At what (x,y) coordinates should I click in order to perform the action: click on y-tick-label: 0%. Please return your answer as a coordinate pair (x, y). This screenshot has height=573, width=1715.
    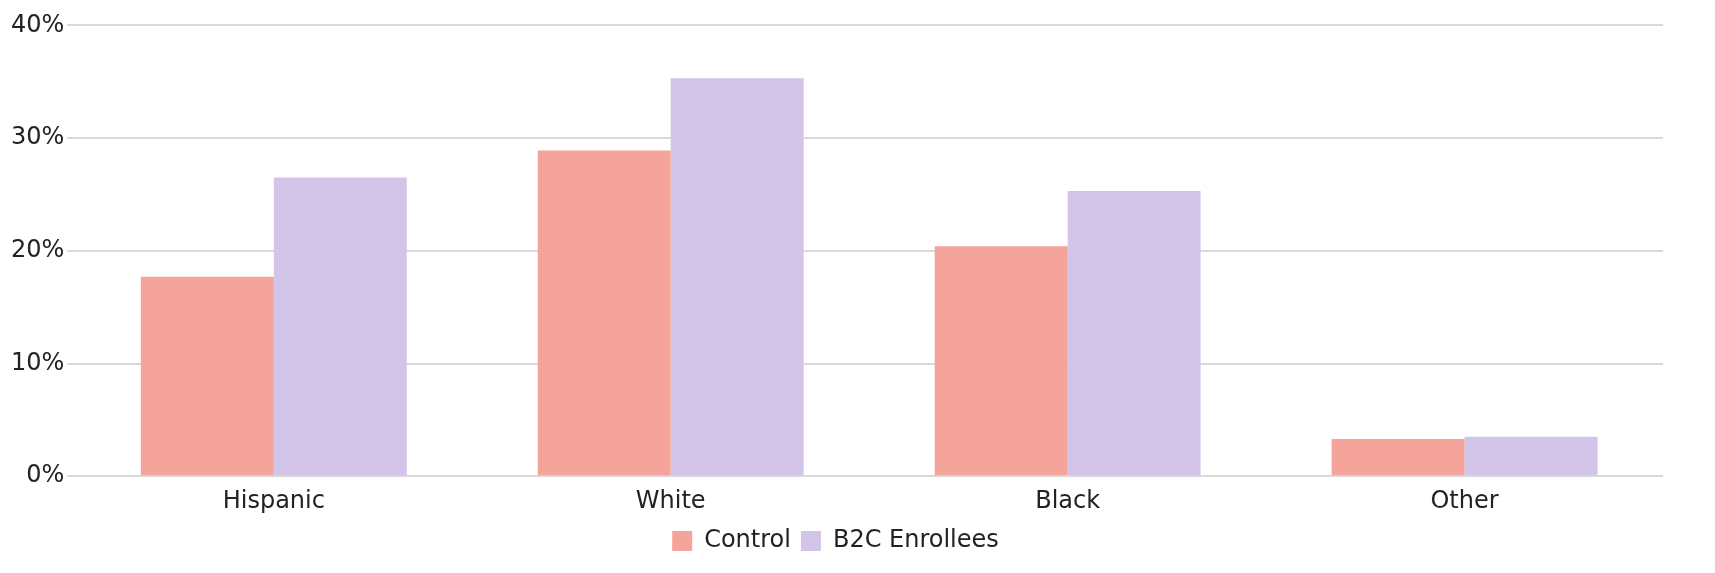
    Looking at the image, I should click on (45, 474).